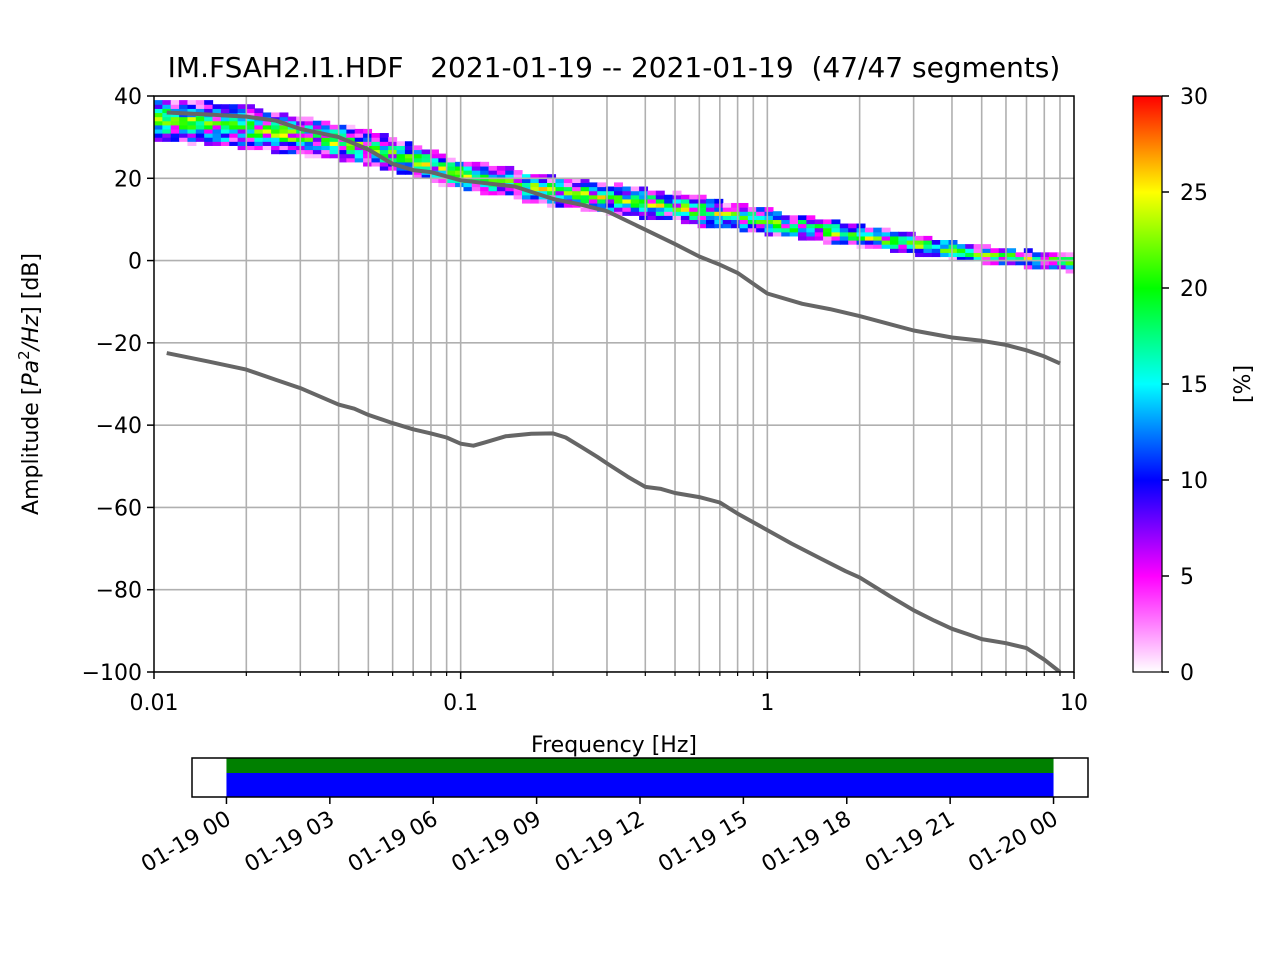 This screenshot has height=960, width=1280. I want to click on y-tick-label: −80, so click(119, 591).